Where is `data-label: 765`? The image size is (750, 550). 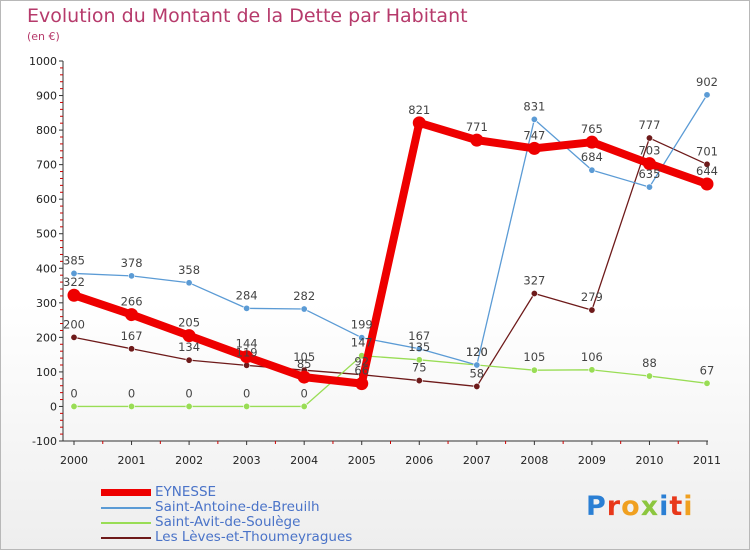 data-label: 765 is located at coordinates (592, 129).